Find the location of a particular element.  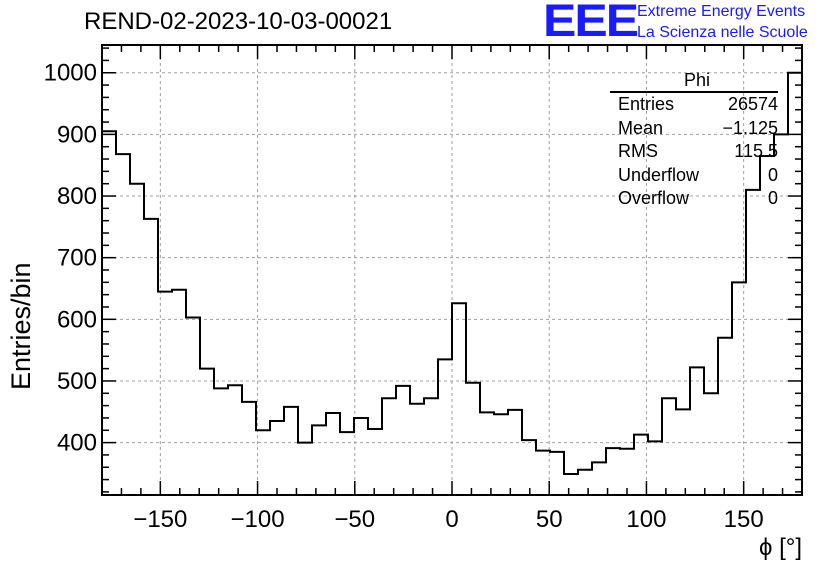

x-tick-label: −150 is located at coordinates (160, 519).